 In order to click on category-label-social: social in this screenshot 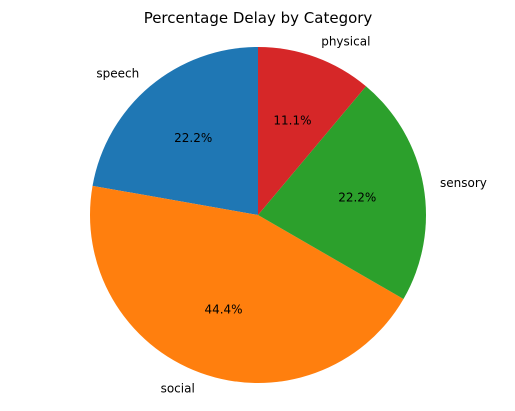, I will do `click(178, 389)`.